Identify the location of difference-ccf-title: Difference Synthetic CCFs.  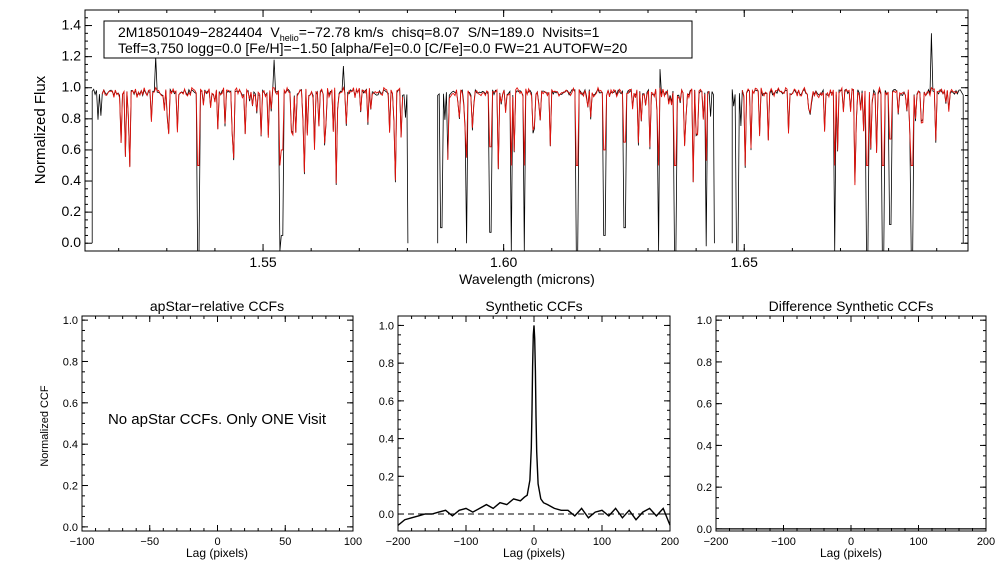
(851, 306).